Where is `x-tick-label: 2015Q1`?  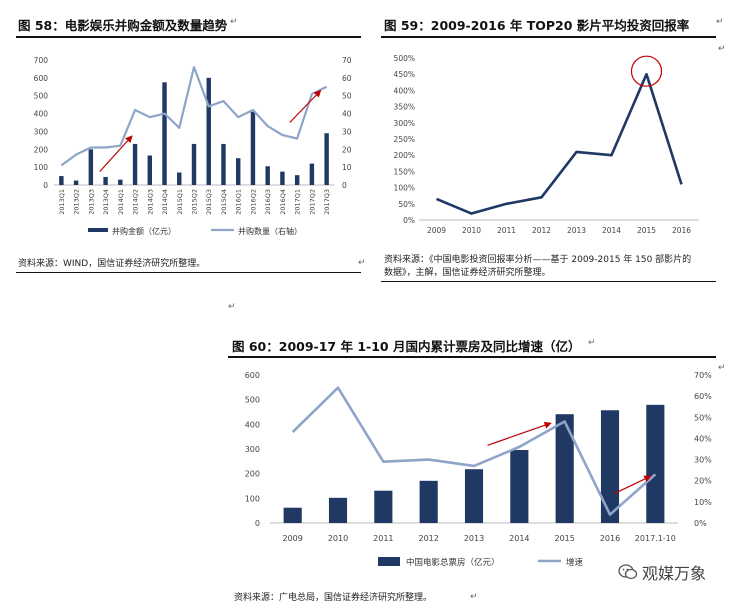 x-tick-label: 2015Q1 is located at coordinates (180, 202).